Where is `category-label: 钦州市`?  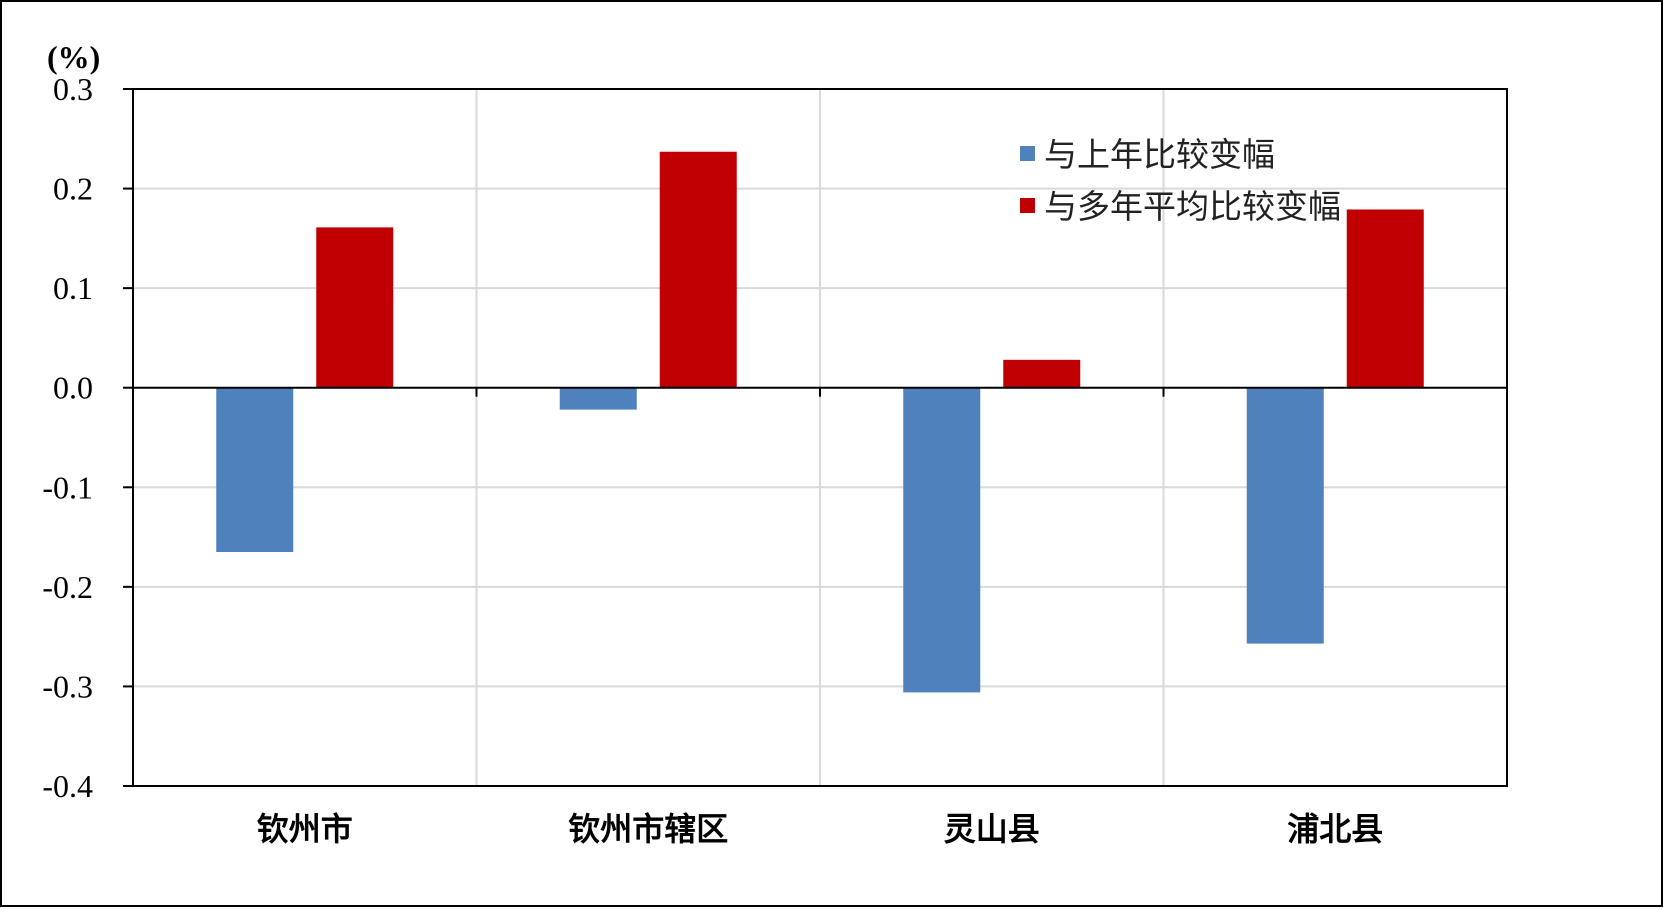
category-label: 钦州市 is located at coordinates (305, 829).